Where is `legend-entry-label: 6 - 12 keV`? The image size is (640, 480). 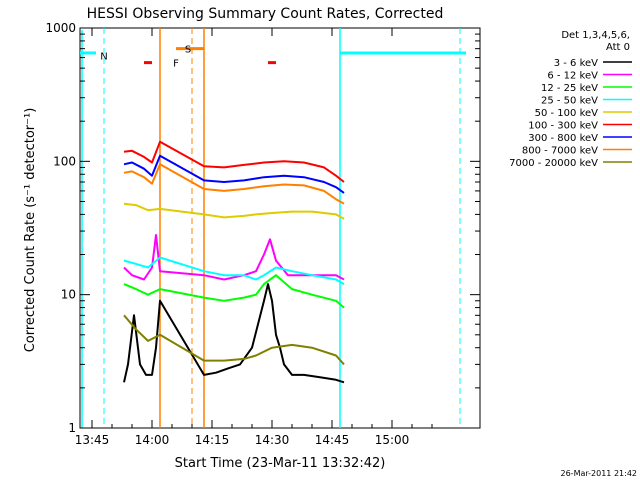
legend-entry-label: 6 - 12 keV is located at coordinates (572, 76).